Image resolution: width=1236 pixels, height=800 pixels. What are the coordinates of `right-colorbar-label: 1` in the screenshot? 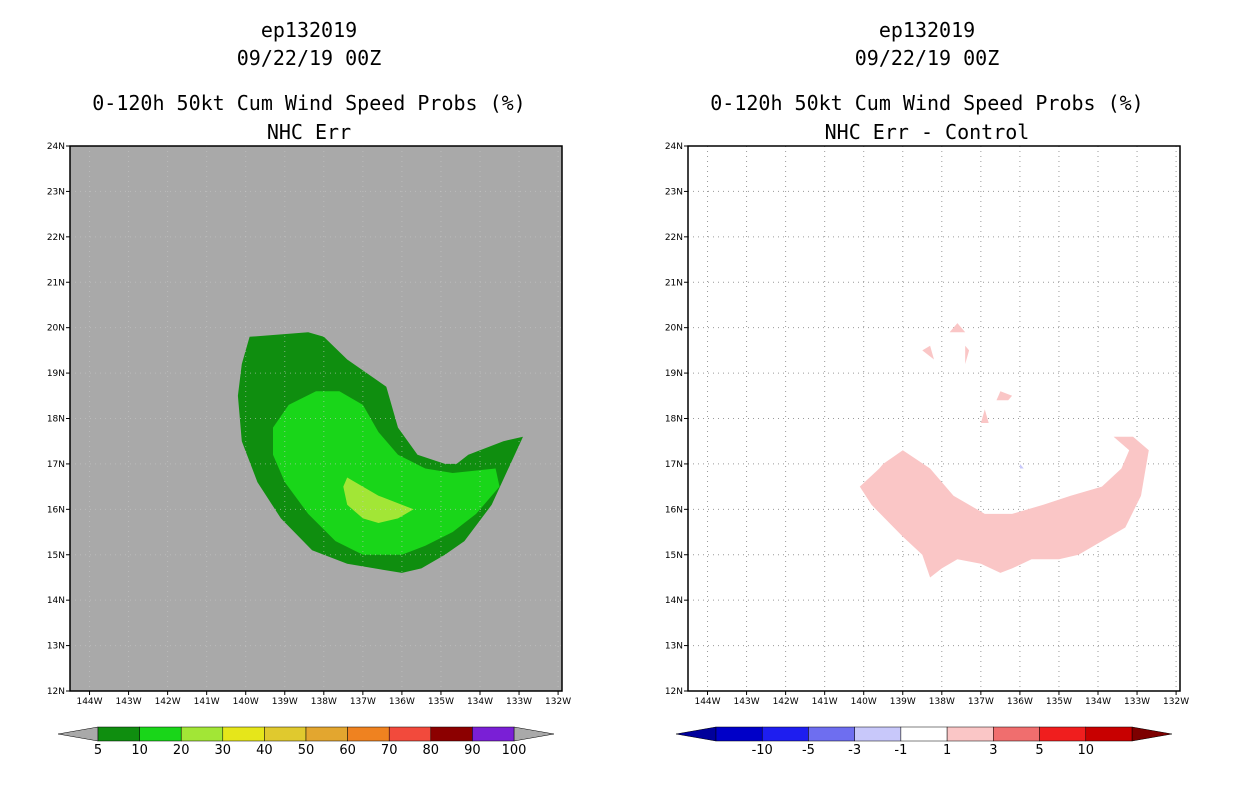 It's located at (947, 750).